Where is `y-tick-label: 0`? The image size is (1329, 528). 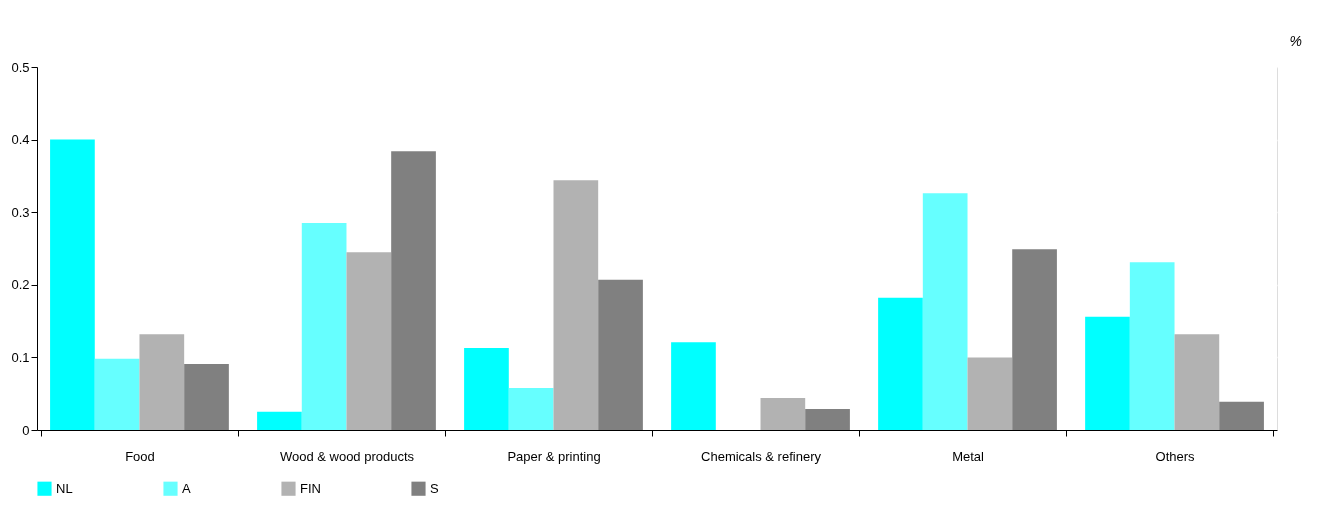 y-tick-label: 0 is located at coordinates (26, 430).